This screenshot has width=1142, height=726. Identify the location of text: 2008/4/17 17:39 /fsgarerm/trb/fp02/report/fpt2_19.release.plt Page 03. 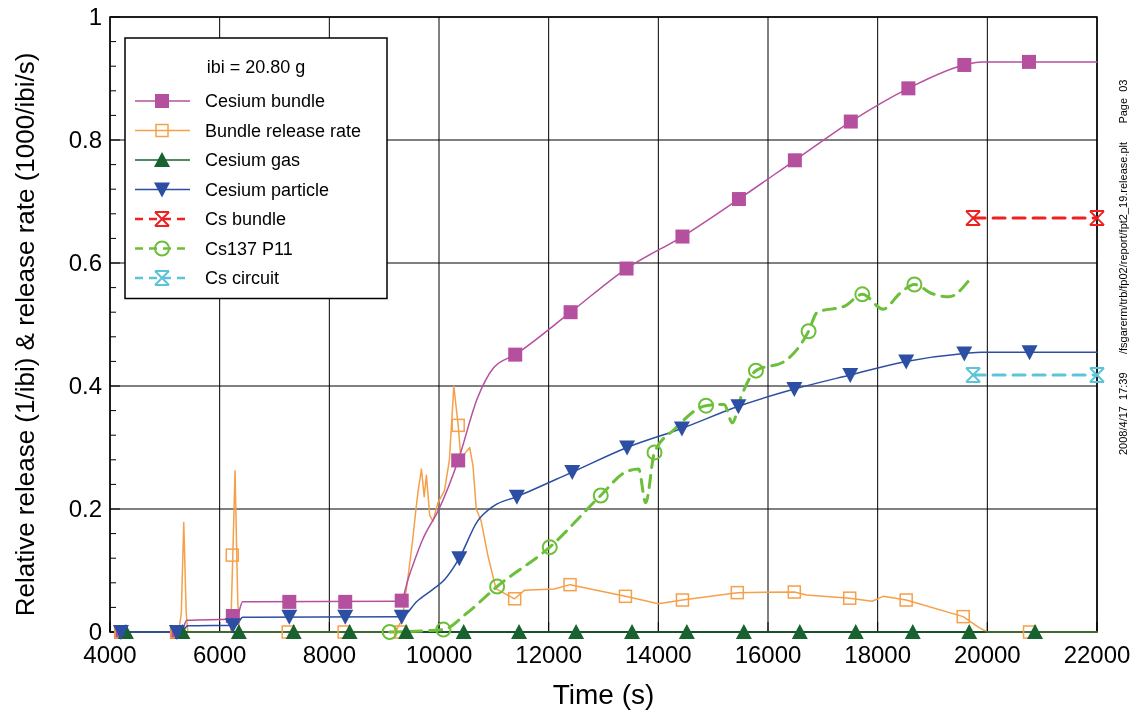
(1123, 267).